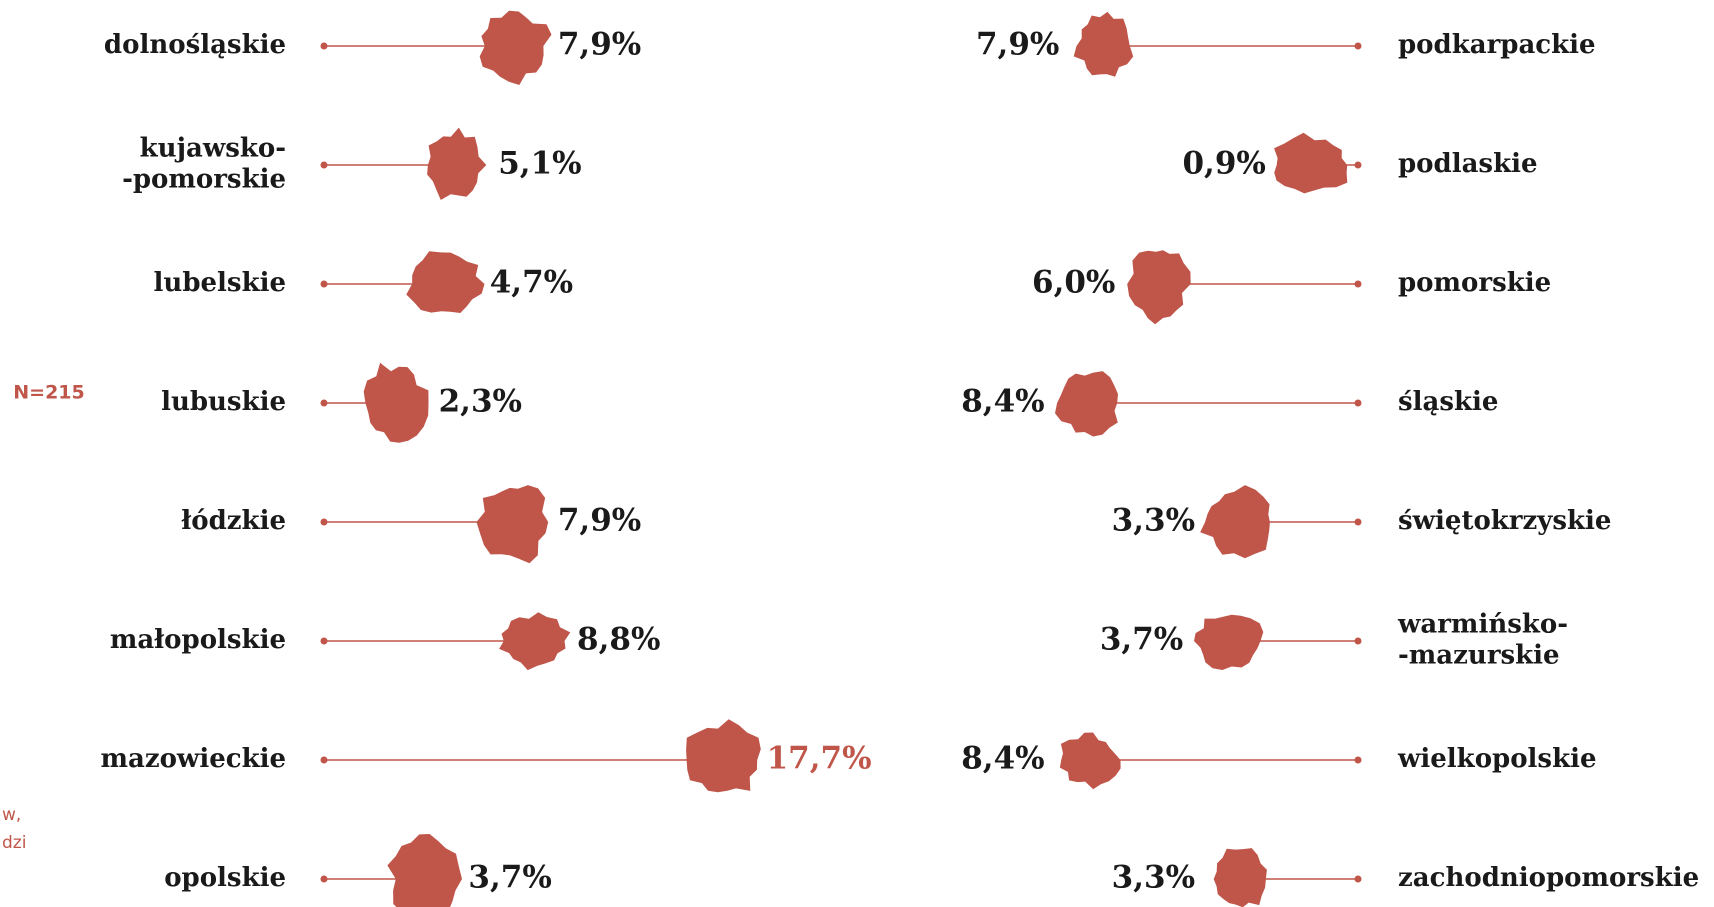  Describe the element at coordinates (193, 759) in the screenshot. I see `category-label: mazowieckie` at that location.